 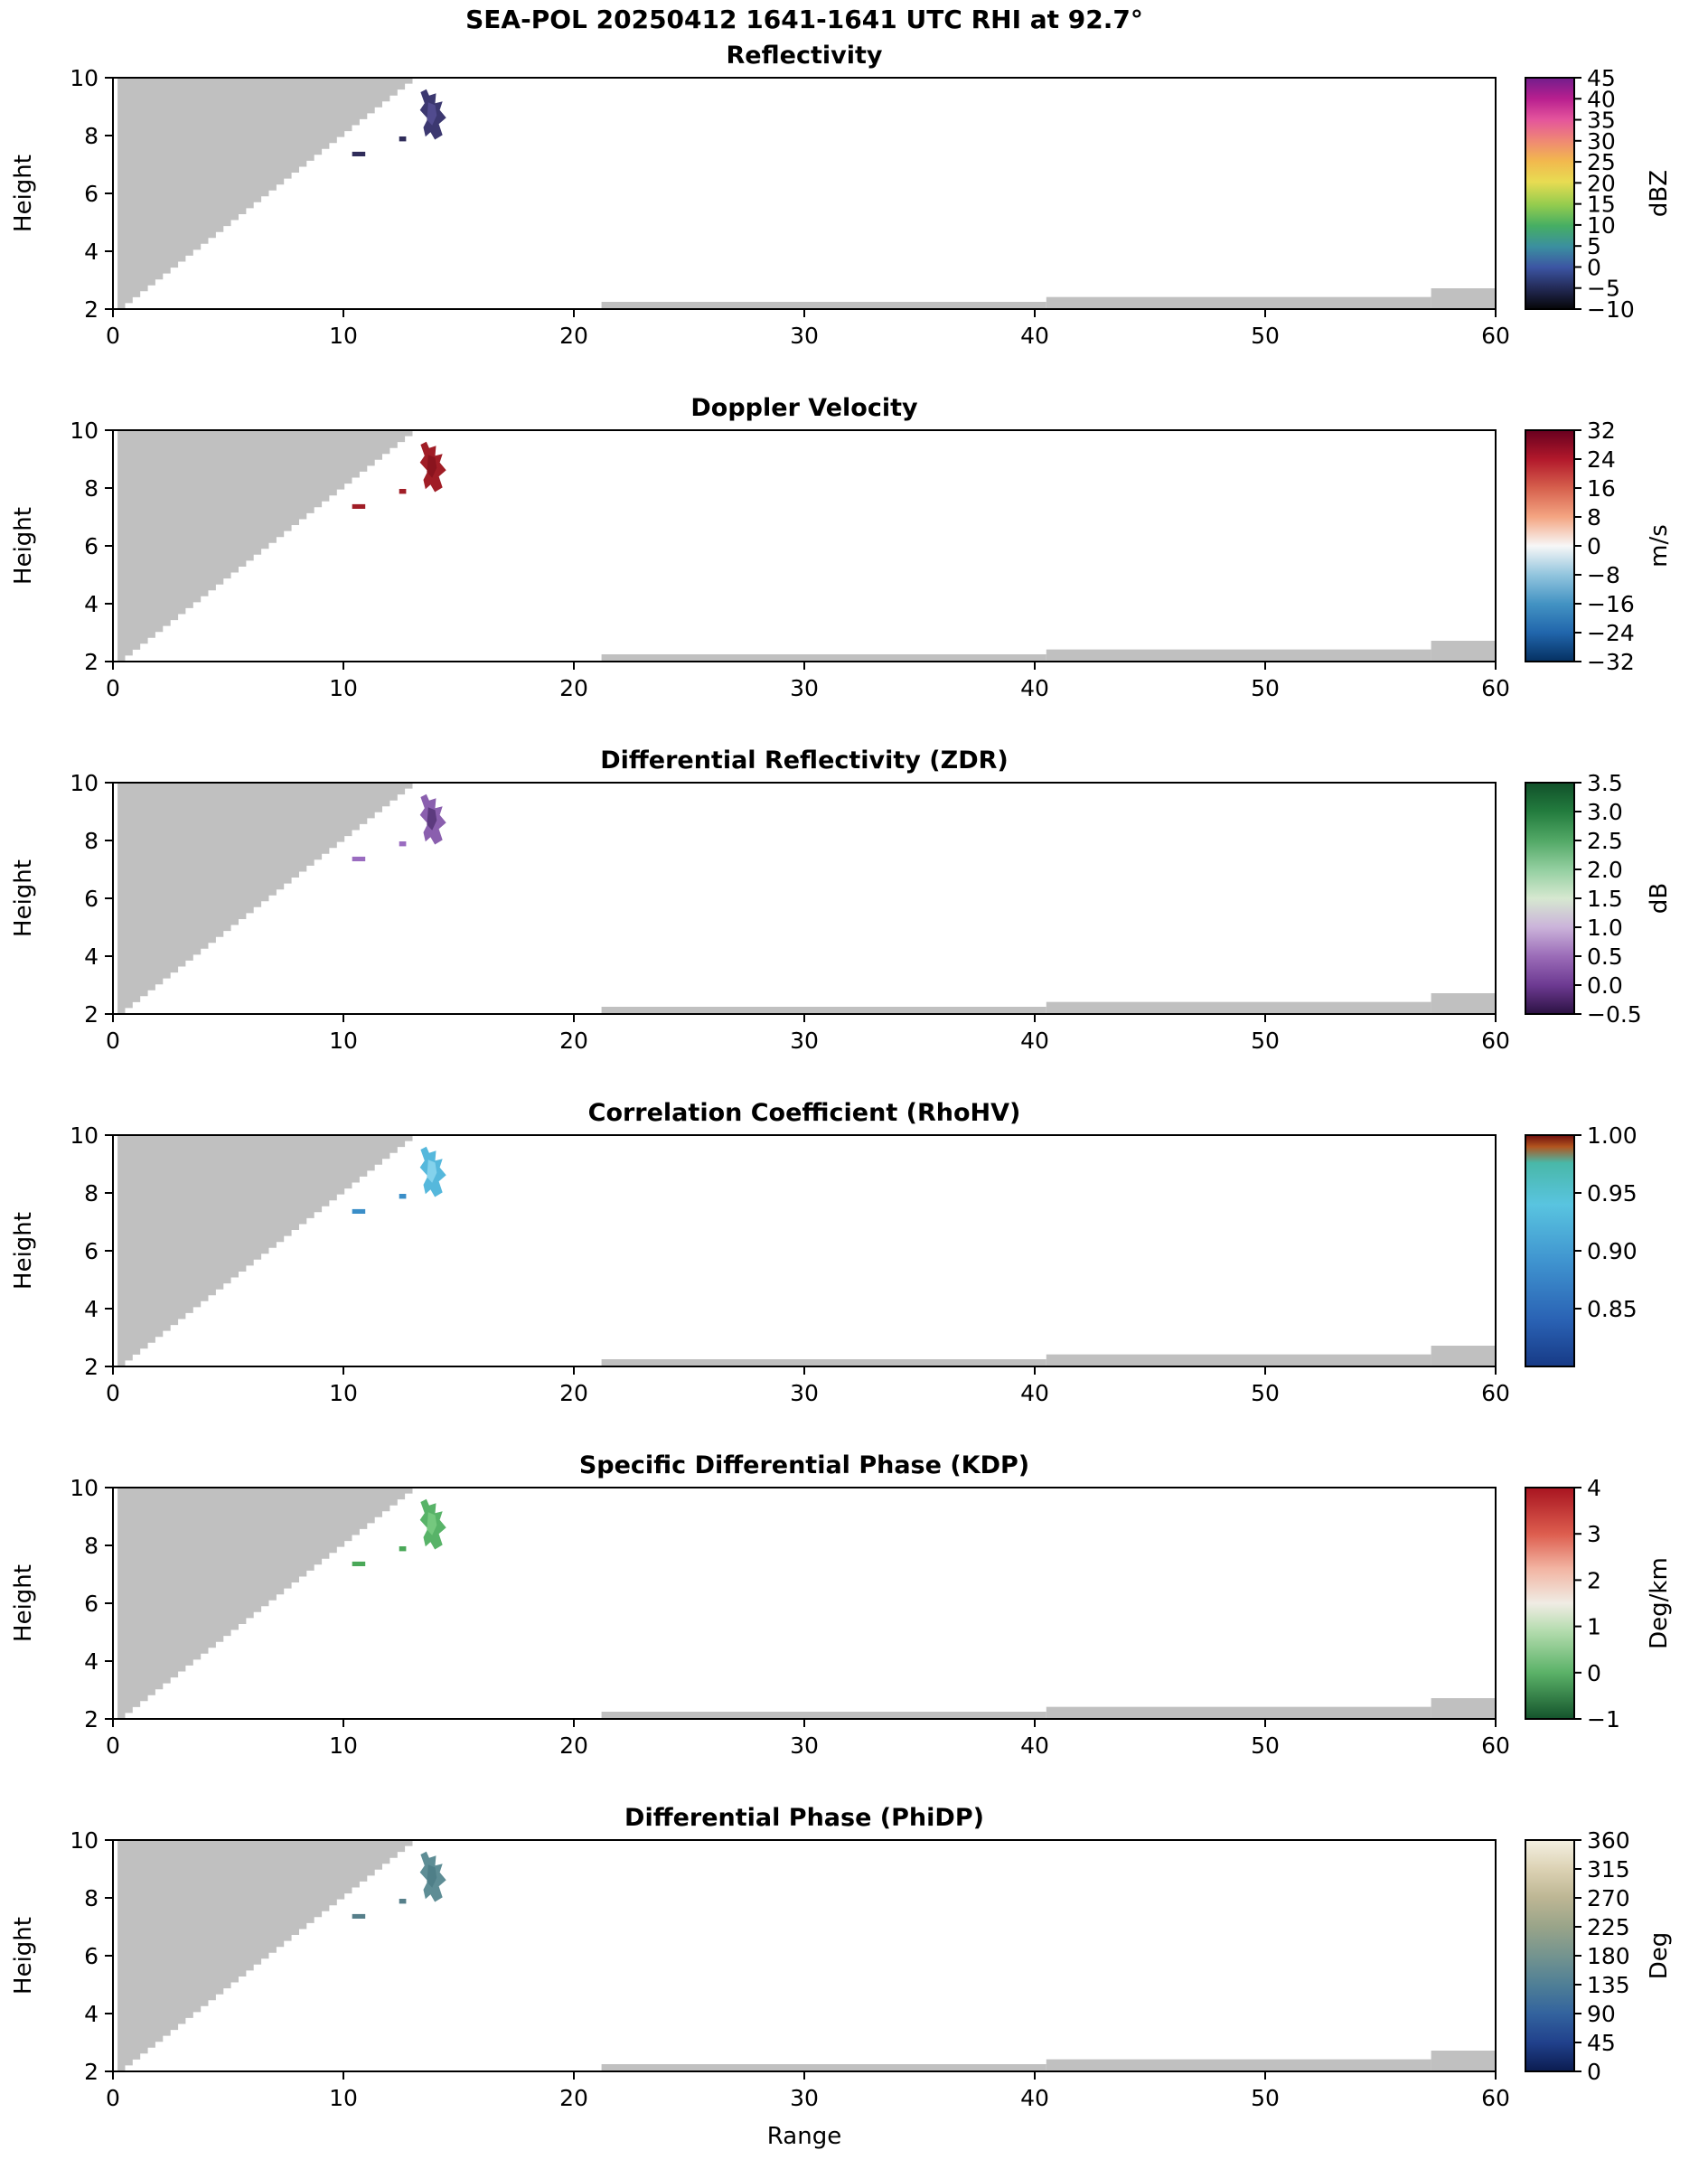 I want to click on colorbar-tick-label: 2.0, so click(x=1605, y=870).